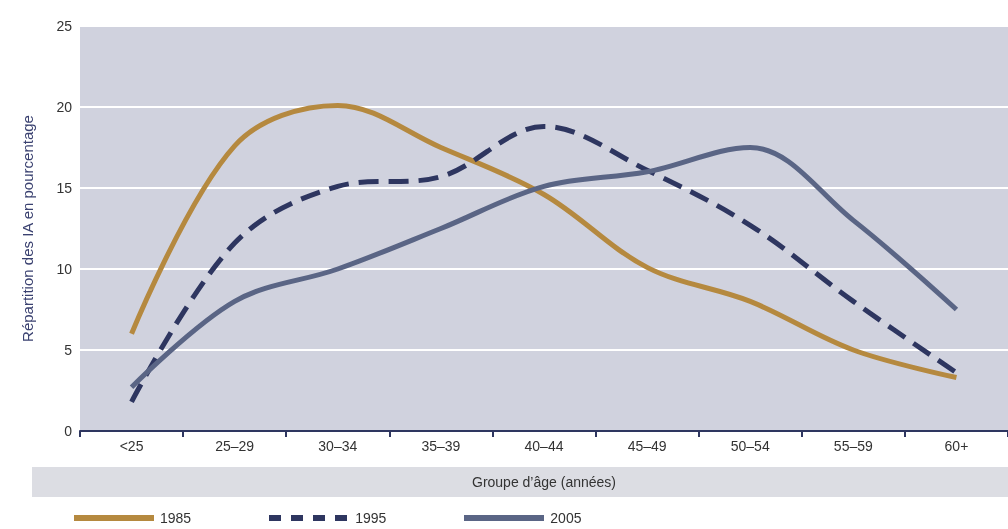 Image resolution: width=1008 pixels, height=529 pixels. I want to click on y-axis-title: Répartition des IA en pourcentage, so click(27, 228).